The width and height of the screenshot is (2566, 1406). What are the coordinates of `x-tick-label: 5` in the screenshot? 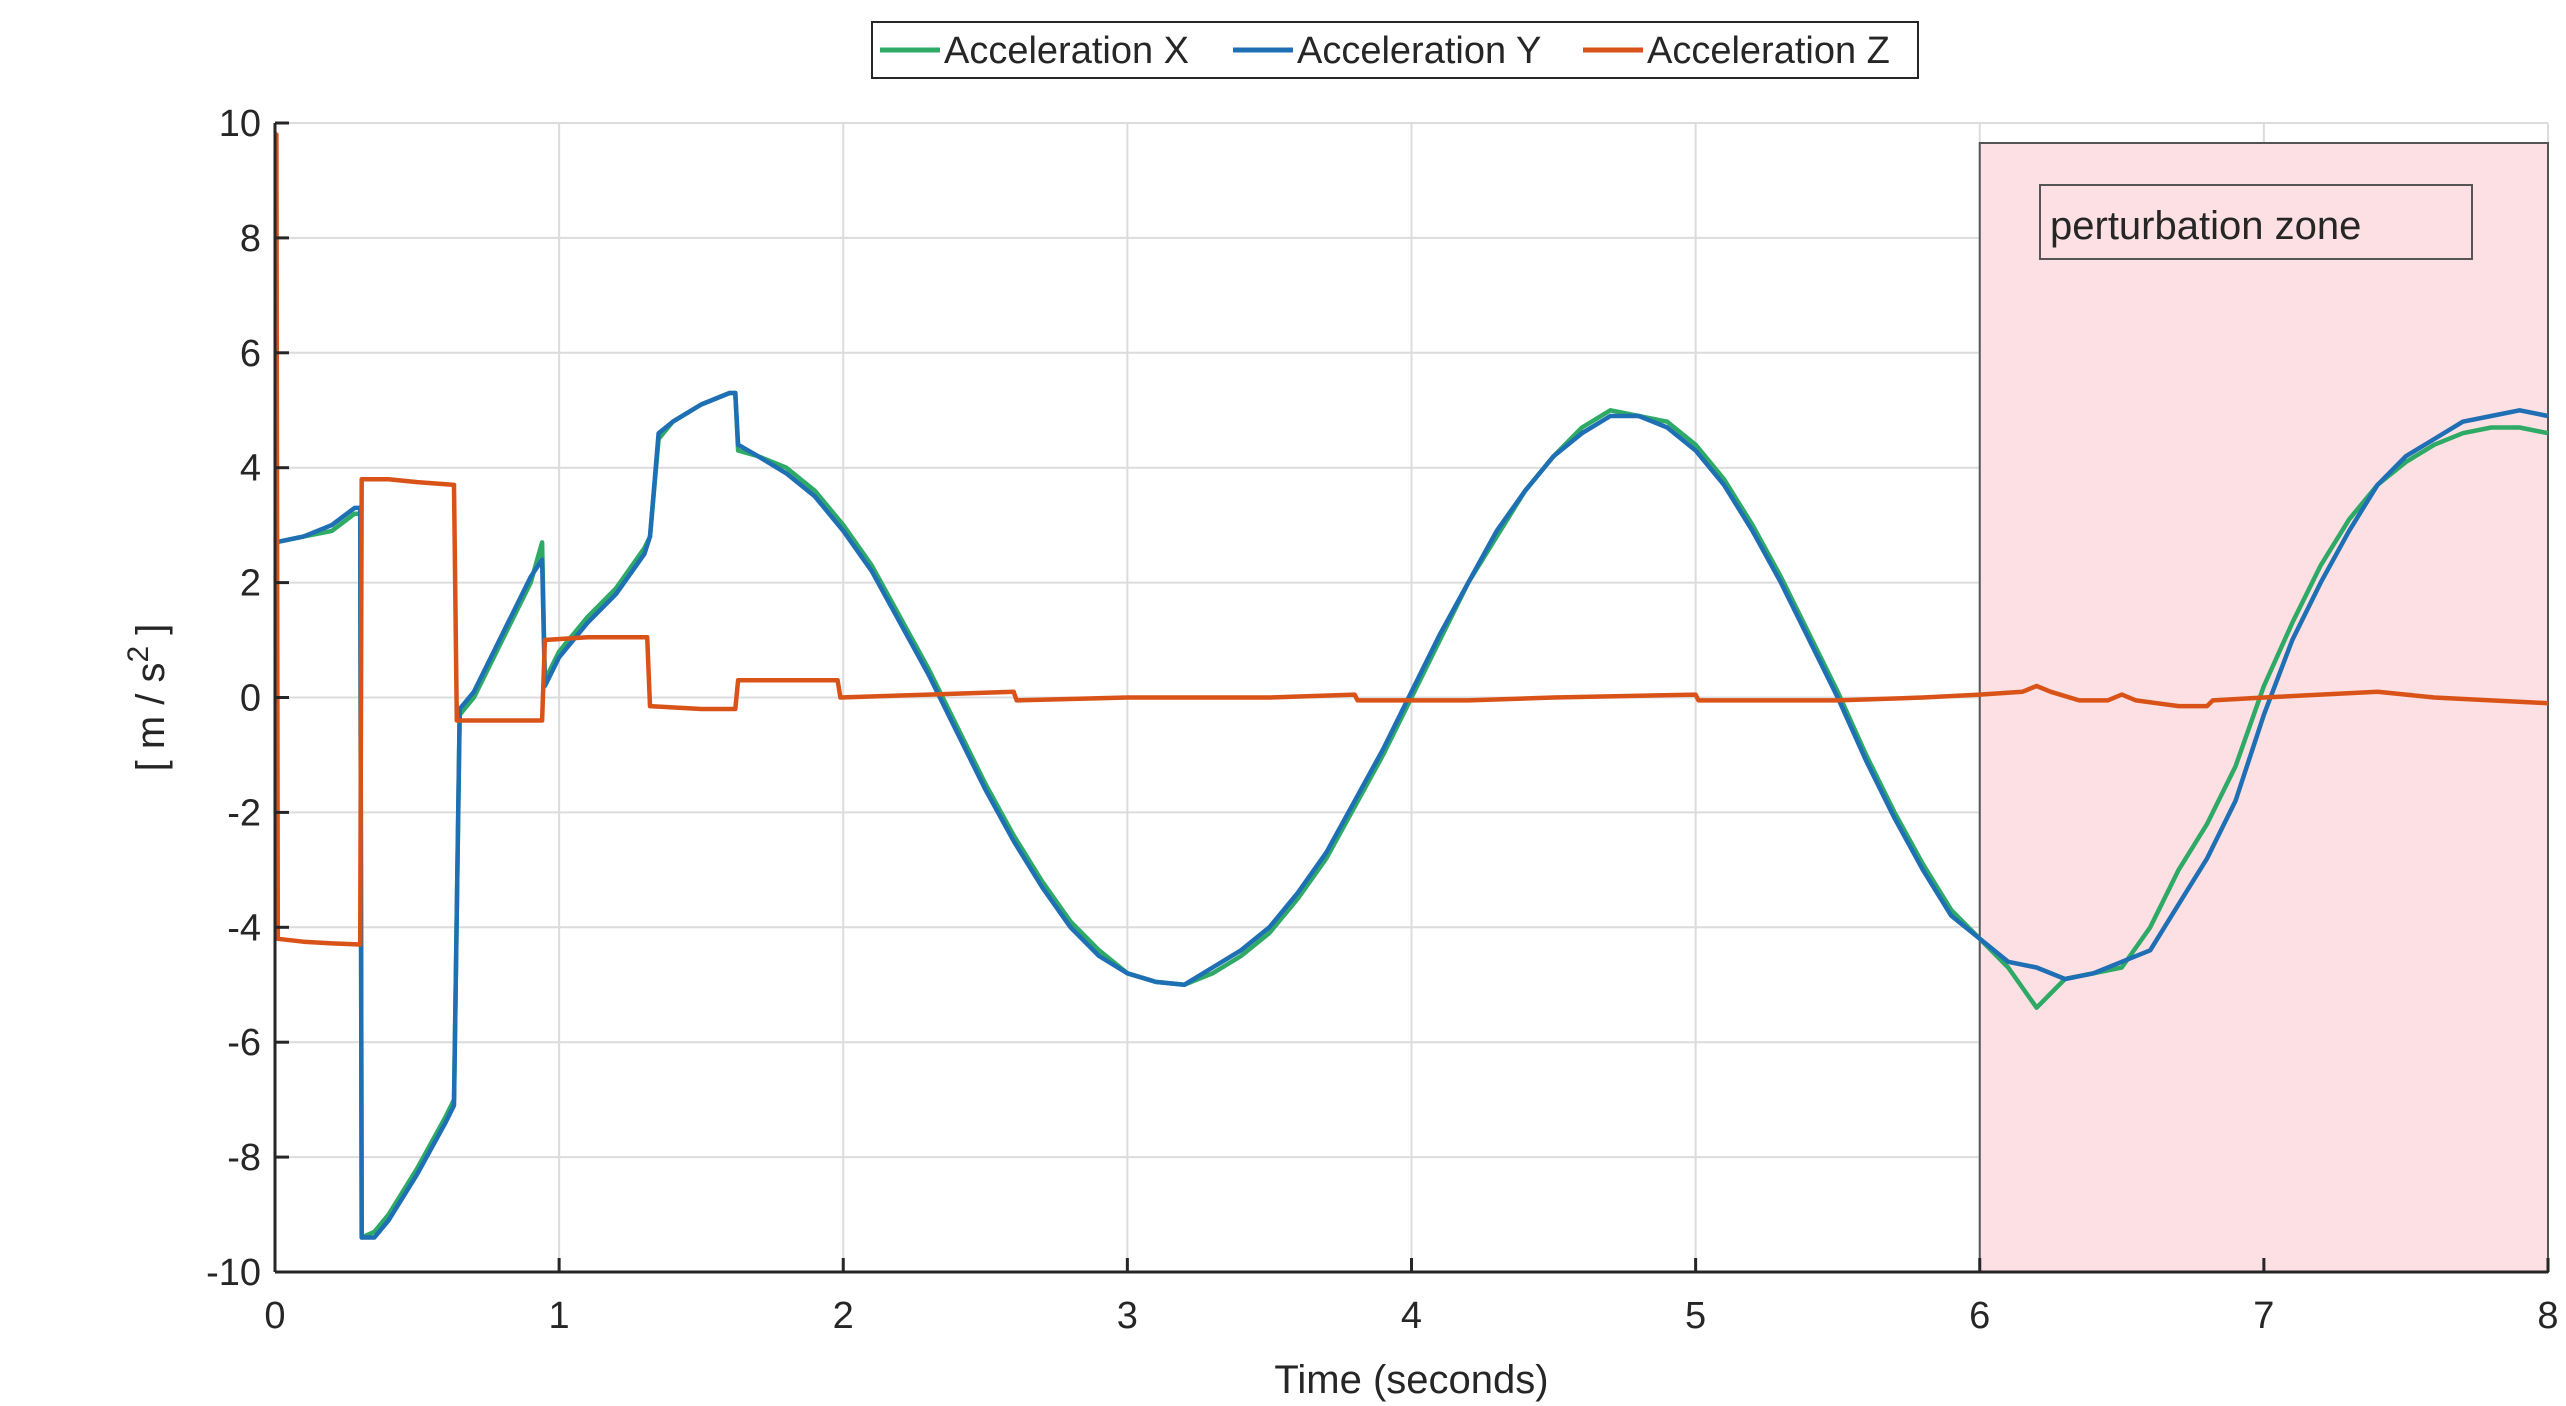 It's located at (1695, 1316).